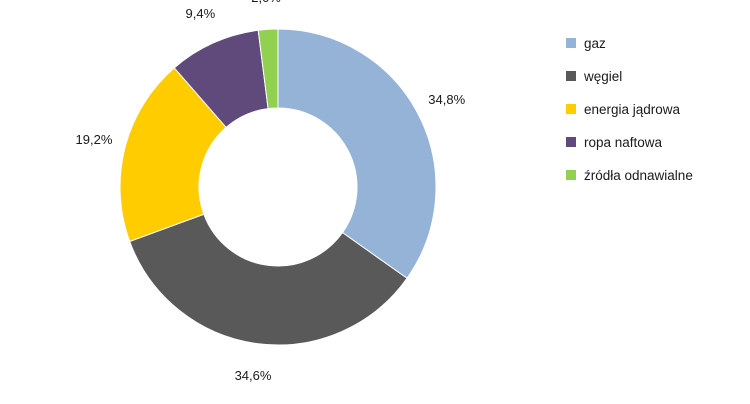 The height and width of the screenshot is (404, 750). Describe the element at coordinates (623, 142) in the screenshot. I see `legend-label: ropa naftowa` at that location.